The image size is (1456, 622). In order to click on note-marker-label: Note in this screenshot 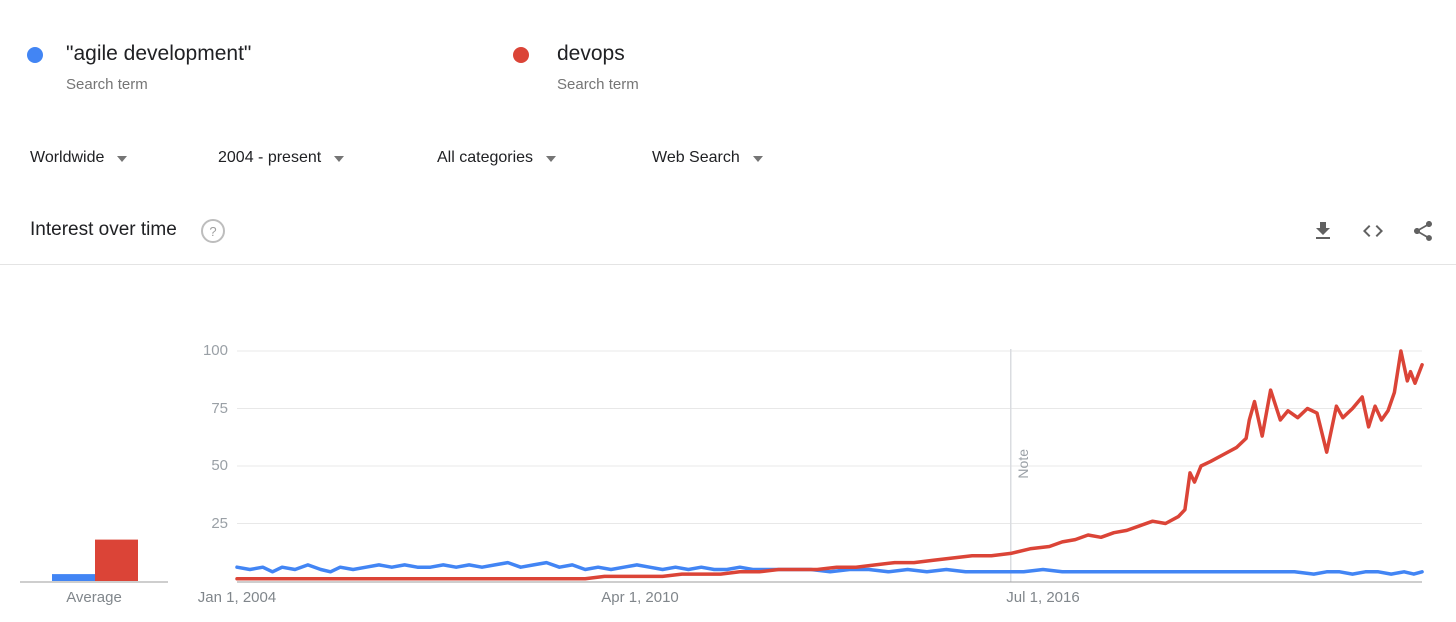, I will do `click(1023, 464)`.